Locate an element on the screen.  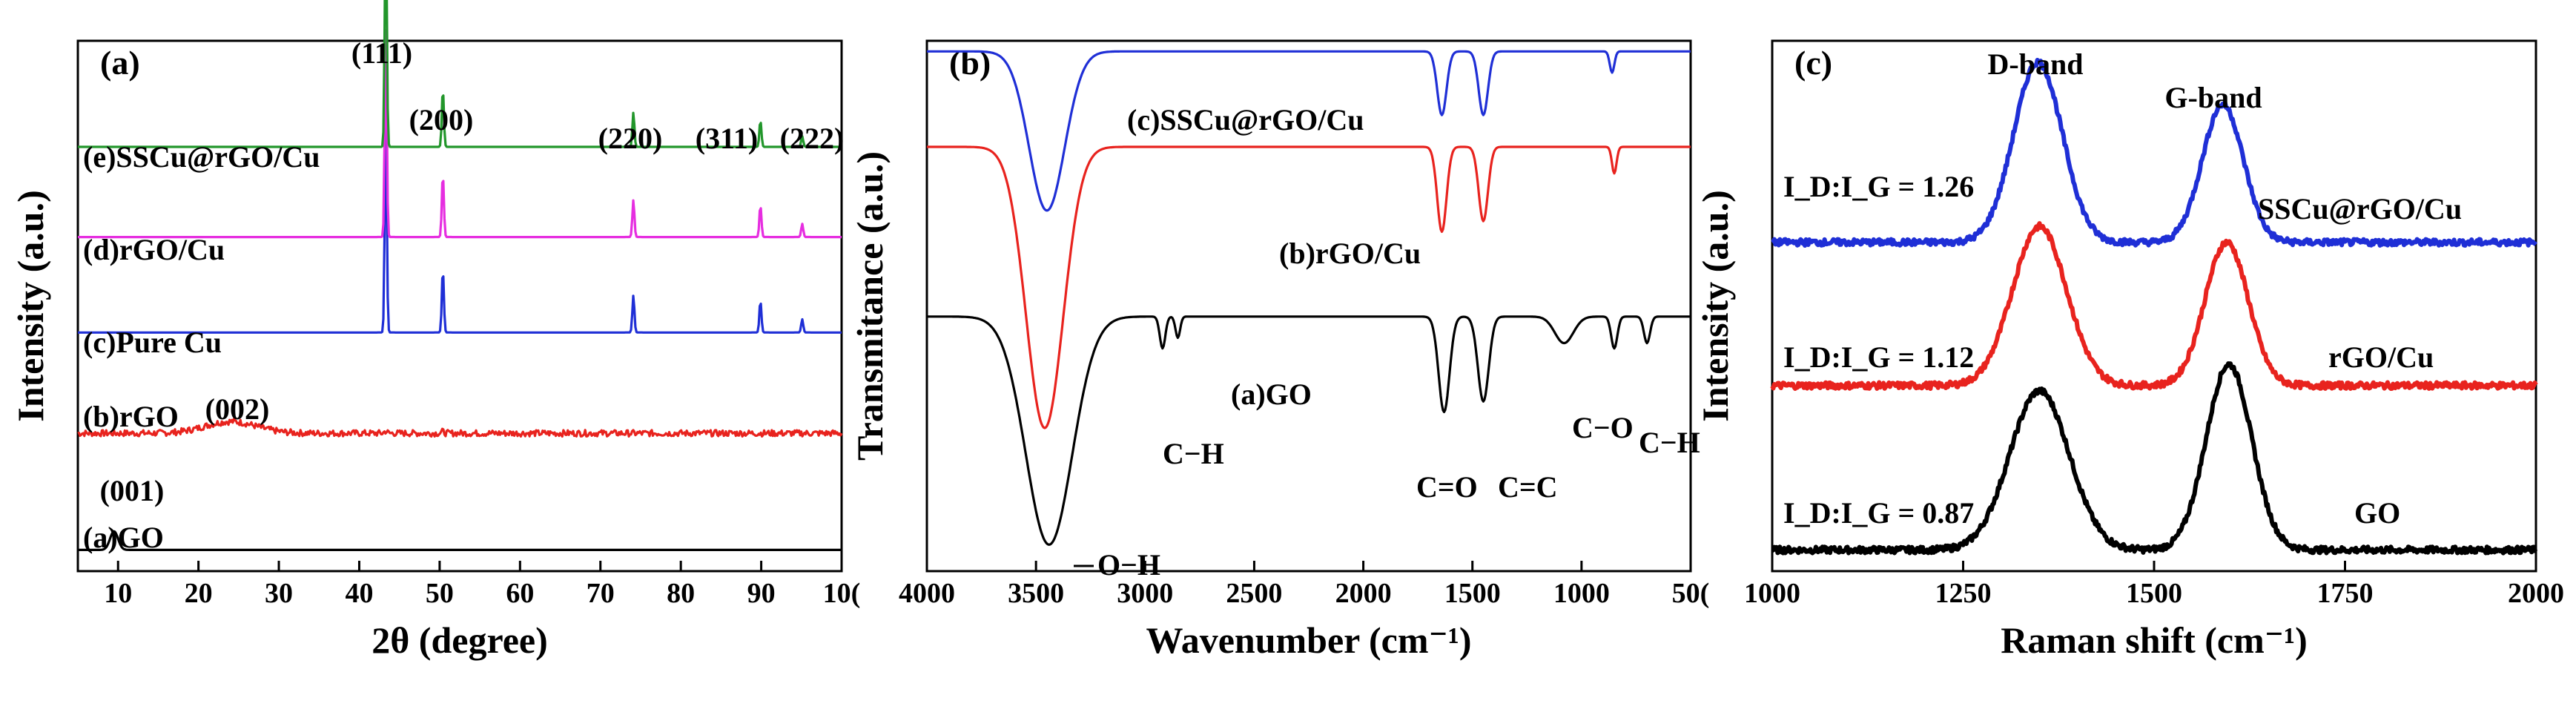
intensity-ratio-label: I_D:I_G = 1.26 is located at coordinates (1878, 186).